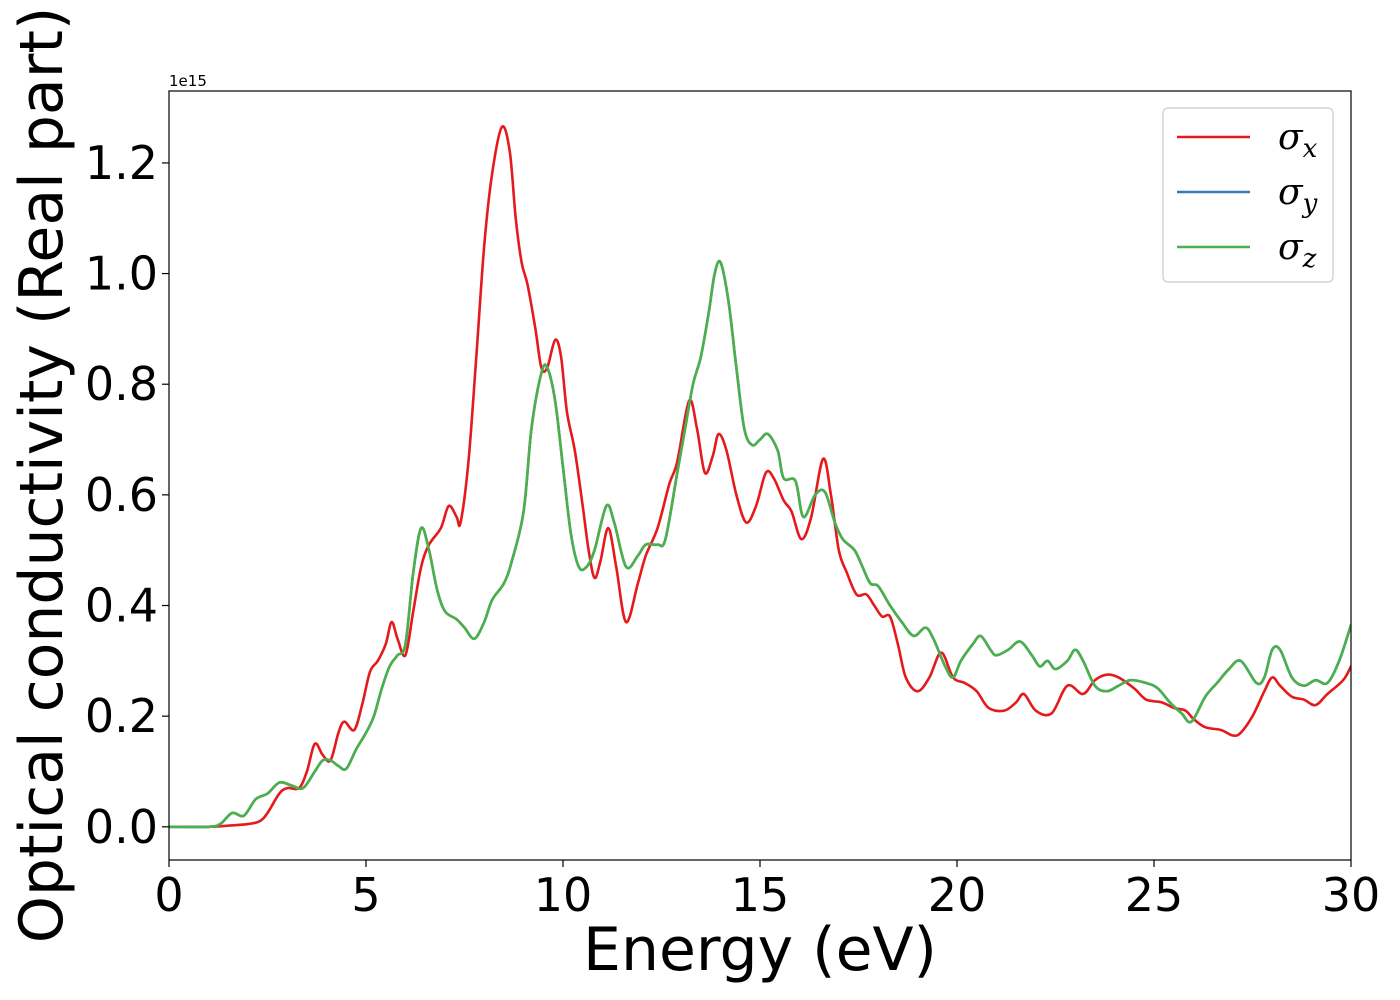 The height and width of the screenshot is (1000, 1400). Describe the element at coordinates (1351, 895) in the screenshot. I see `x-tick-label: 30` at that location.